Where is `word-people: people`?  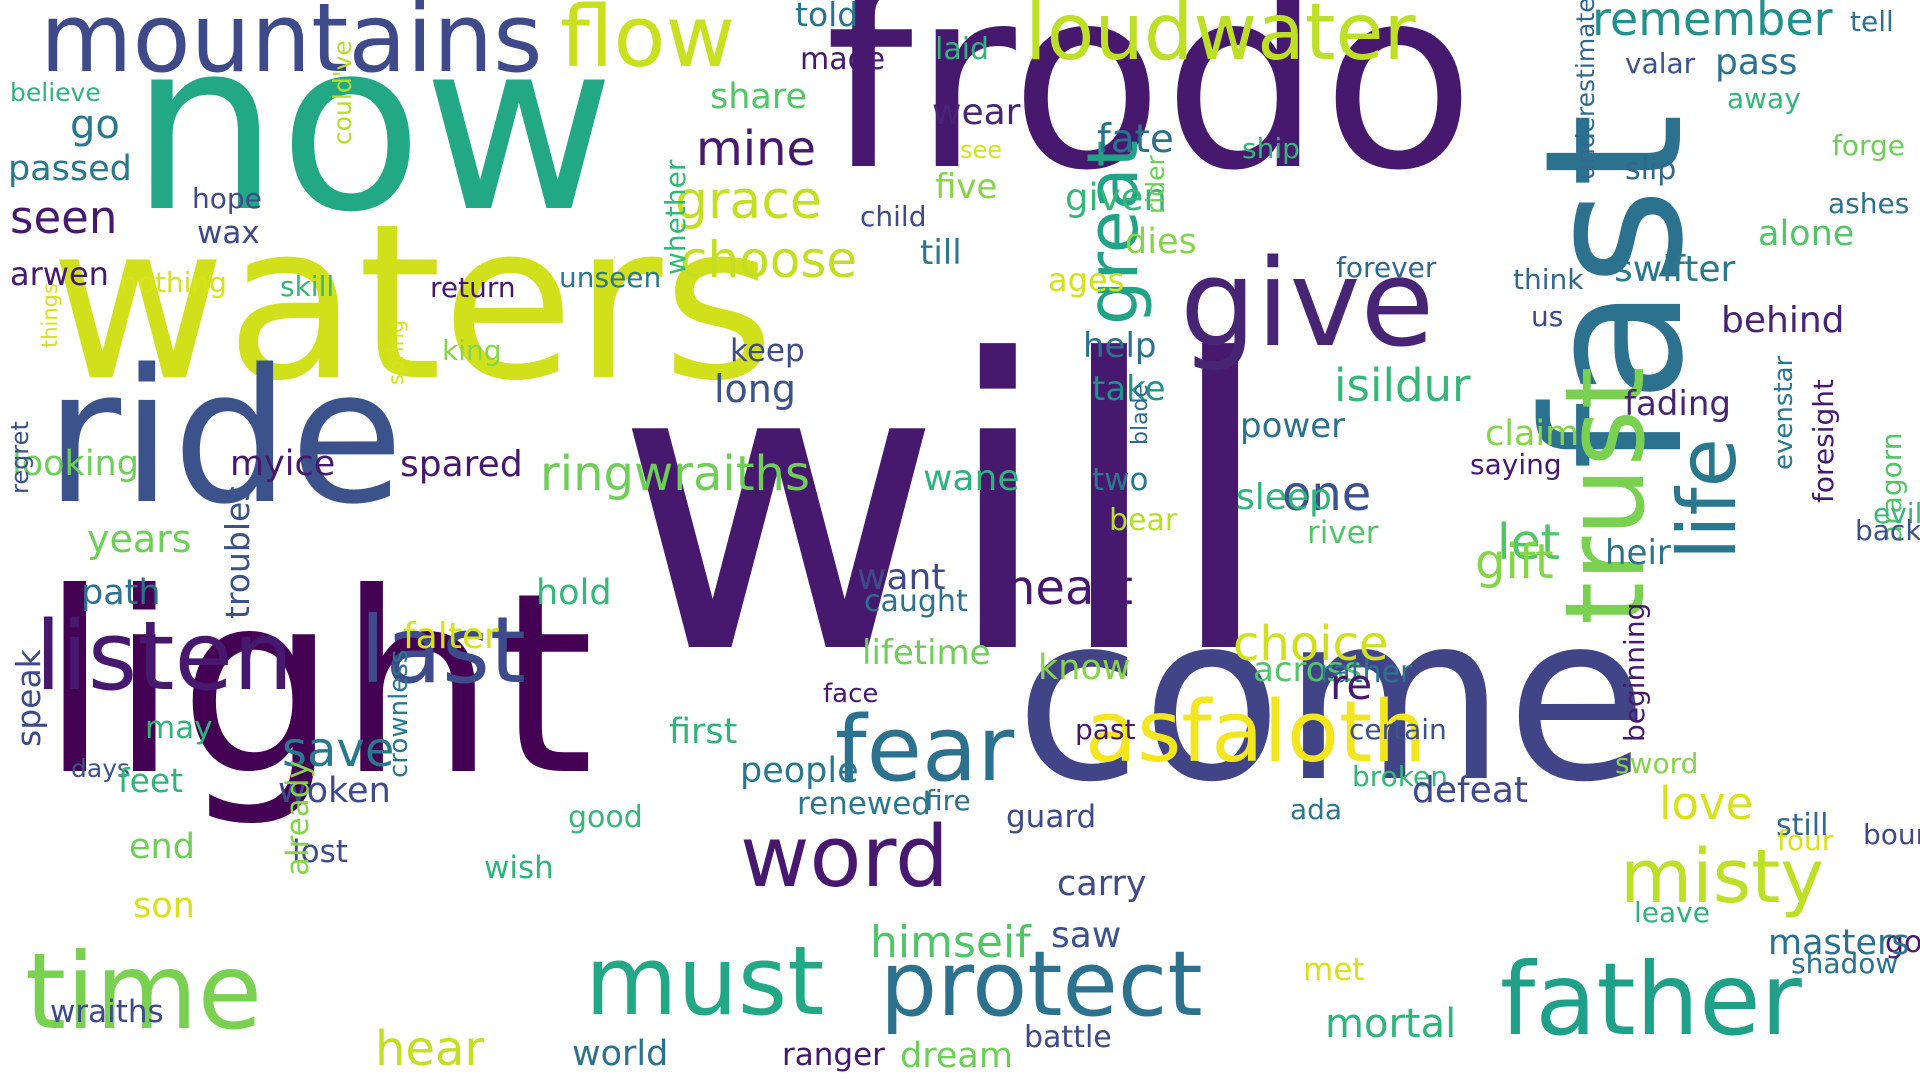
word-people: people is located at coordinates (799, 771).